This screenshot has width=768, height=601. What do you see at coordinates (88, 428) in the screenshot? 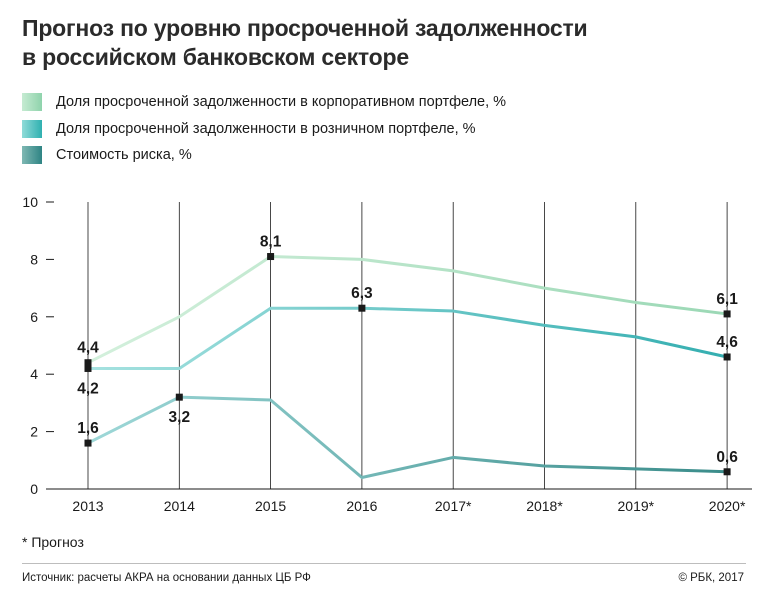
I see `data-label-2: 1,6` at bounding box center [88, 428].